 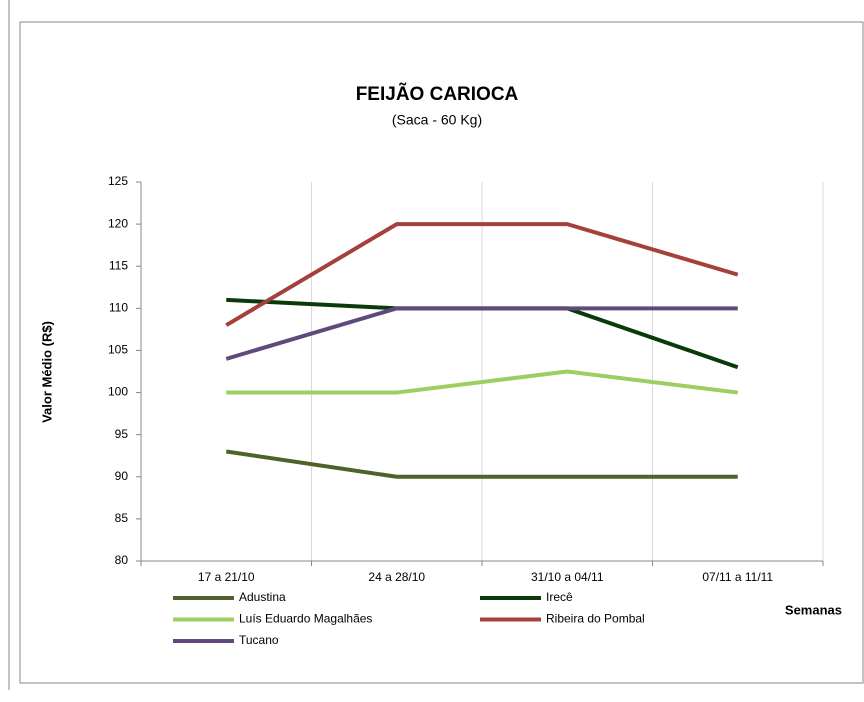 What do you see at coordinates (118, 392) in the screenshot?
I see `y-tick-label: 100` at bounding box center [118, 392].